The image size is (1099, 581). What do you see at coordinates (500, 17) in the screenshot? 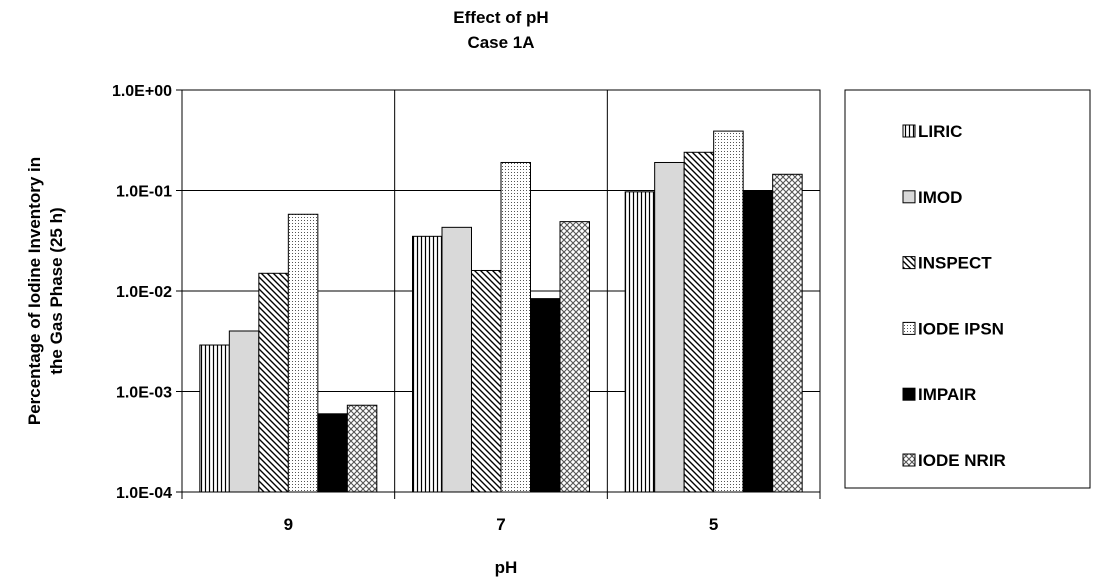
I see `chart-title-line-1: Effect of pH` at bounding box center [500, 17].